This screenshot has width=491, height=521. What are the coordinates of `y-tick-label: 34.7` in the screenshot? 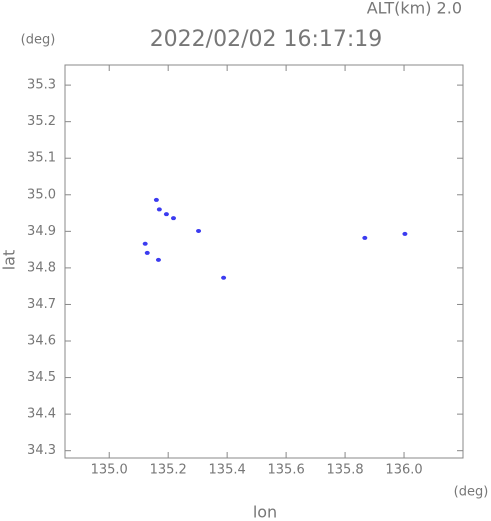 It's located at (41, 304).